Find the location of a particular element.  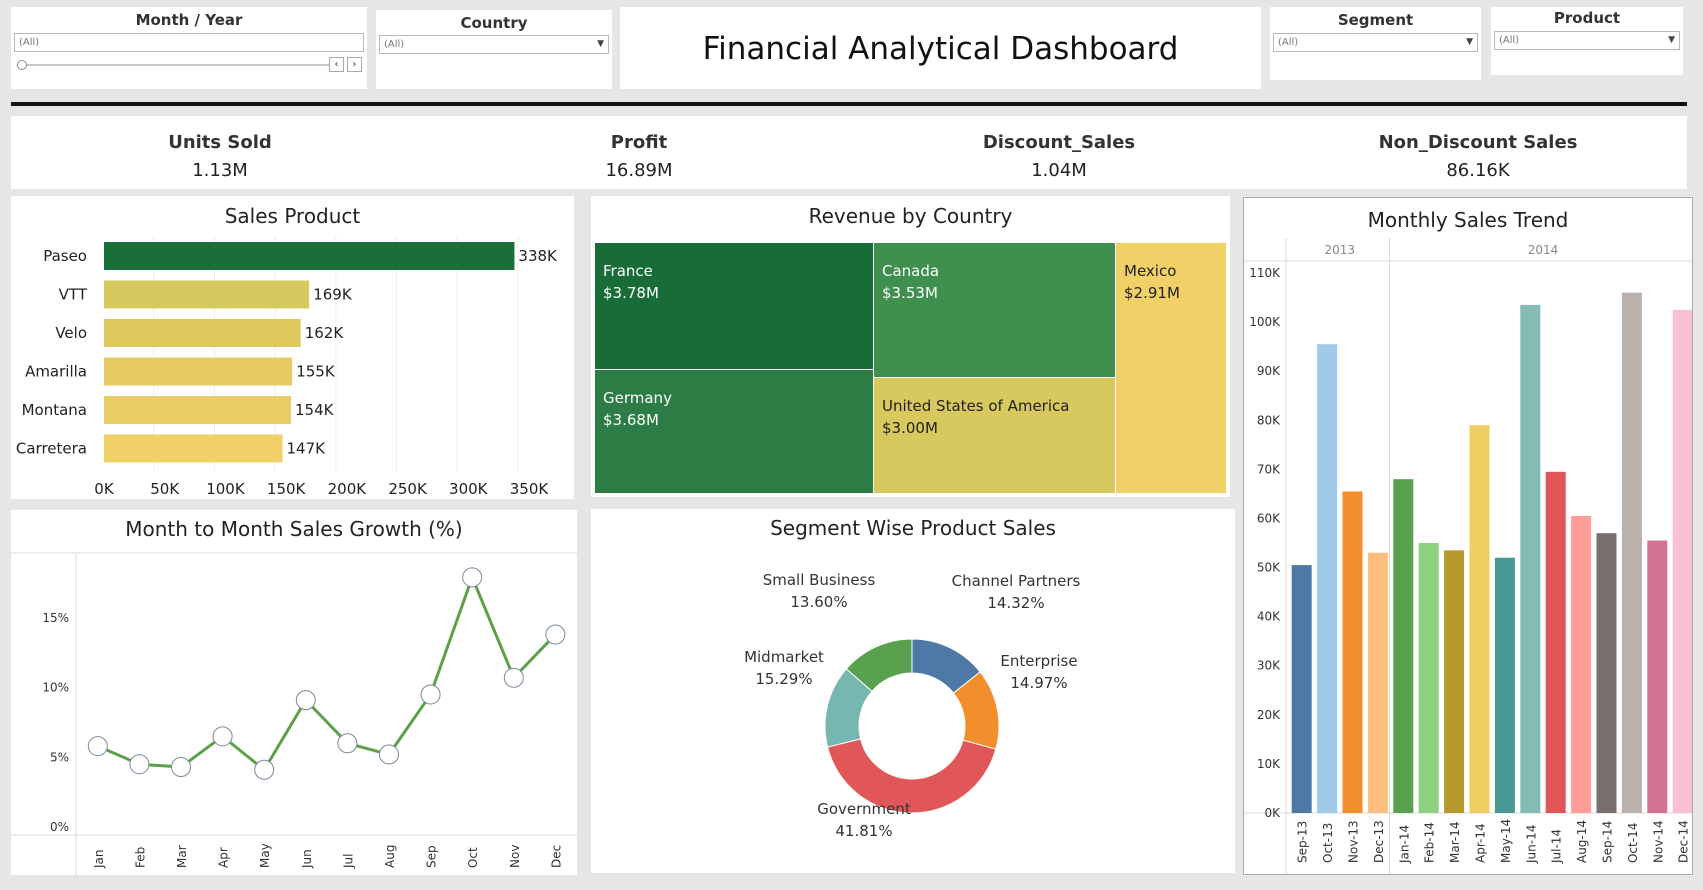

x-tick-label: 300K is located at coordinates (469, 489).